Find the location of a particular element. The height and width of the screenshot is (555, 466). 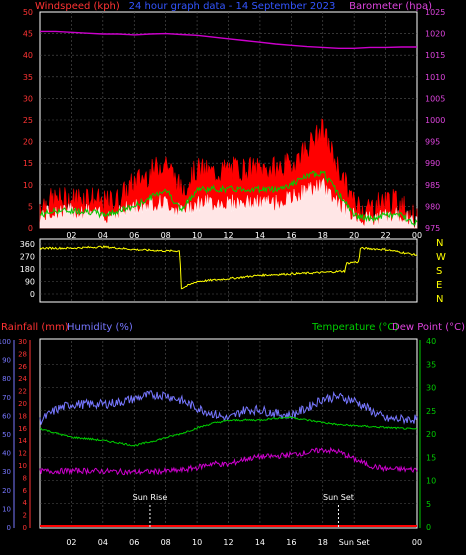

rainfall-tick-label: 22 is located at coordinates (22, 392).